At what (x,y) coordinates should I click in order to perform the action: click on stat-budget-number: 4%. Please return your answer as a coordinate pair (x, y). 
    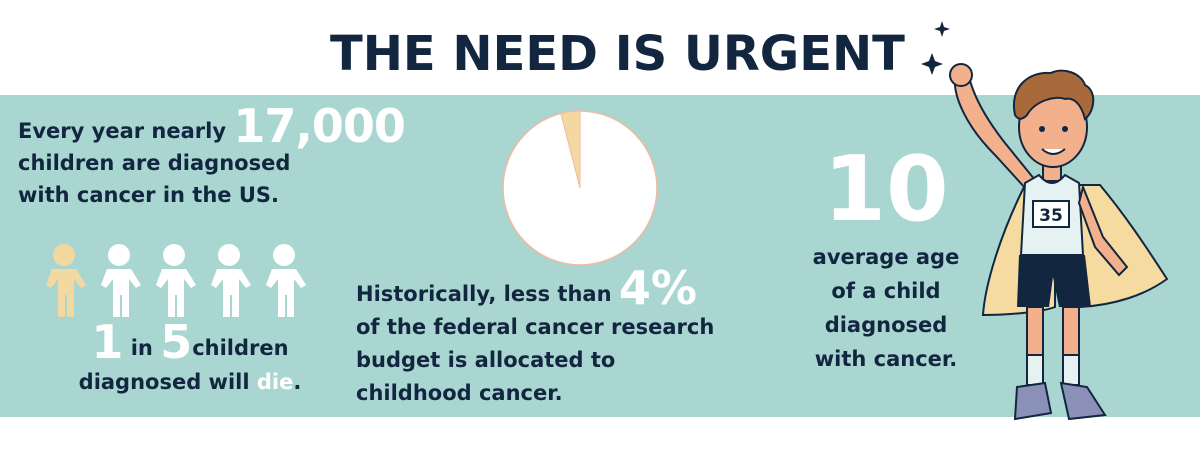
    Looking at the image, I should click on (657, 288).